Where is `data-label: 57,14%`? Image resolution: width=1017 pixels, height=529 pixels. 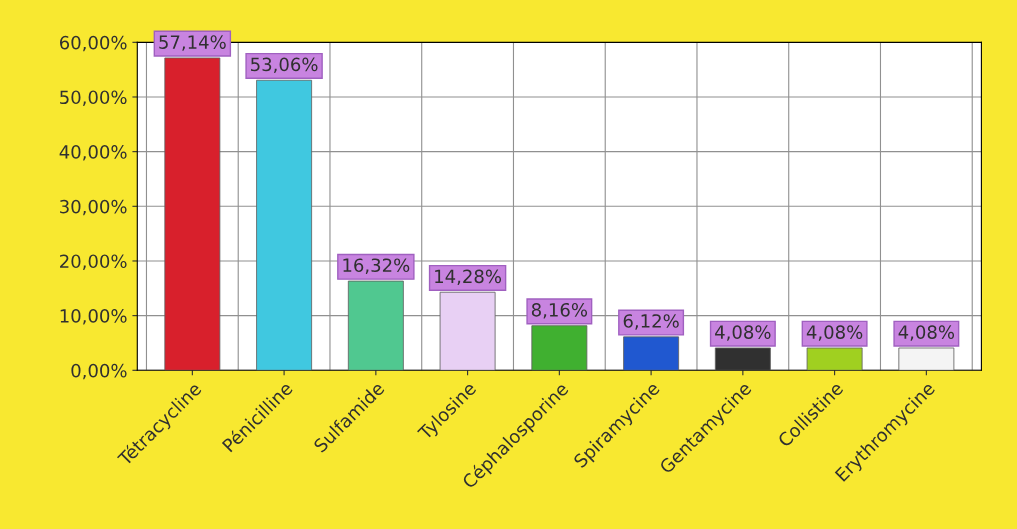
data-label: 57,14% is located at coordinates (192, 43).